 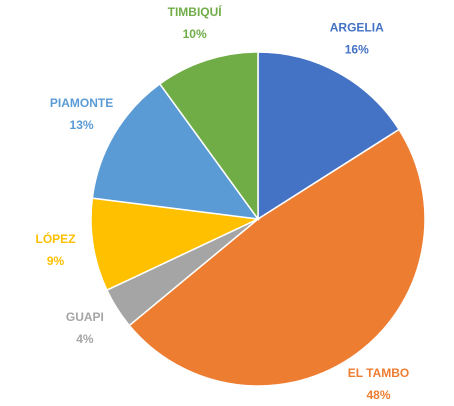 I want to click on slice-value-label: 48%, so click(x=378, y=395).